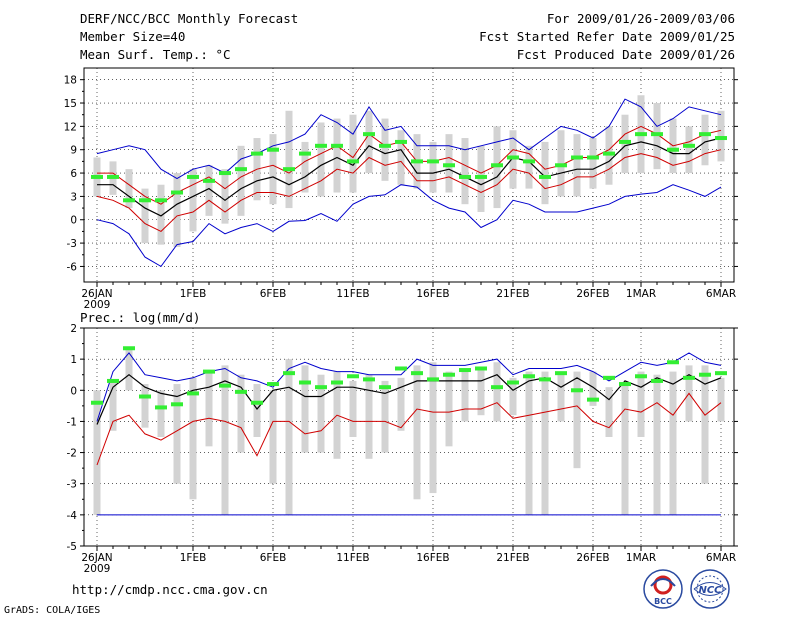 The width and height of the screenshot is (800, 618). What do you see at coordinates (133, 36) in the screenshot?
I see `member-size-label: Member Size=40` at bounding box center [133, 36].